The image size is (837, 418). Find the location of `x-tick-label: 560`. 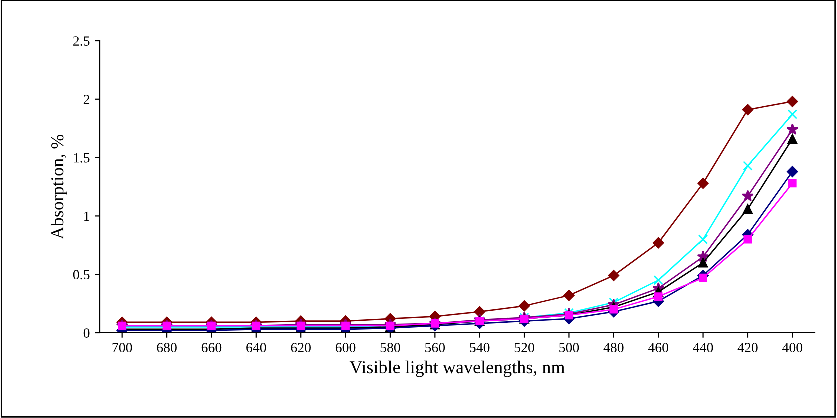

x-tick-label: 560 is located at coordinates (436, 347).